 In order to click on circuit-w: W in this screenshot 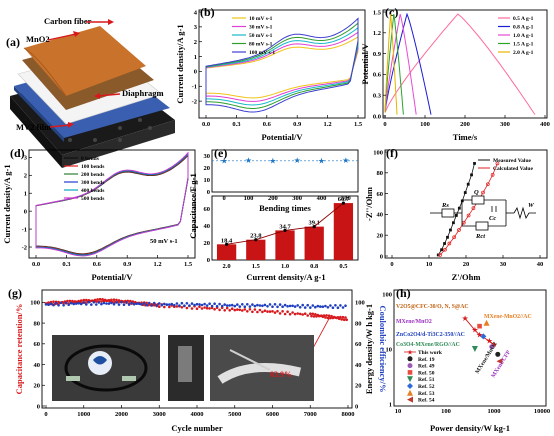, I will do `click(531, 205)`.